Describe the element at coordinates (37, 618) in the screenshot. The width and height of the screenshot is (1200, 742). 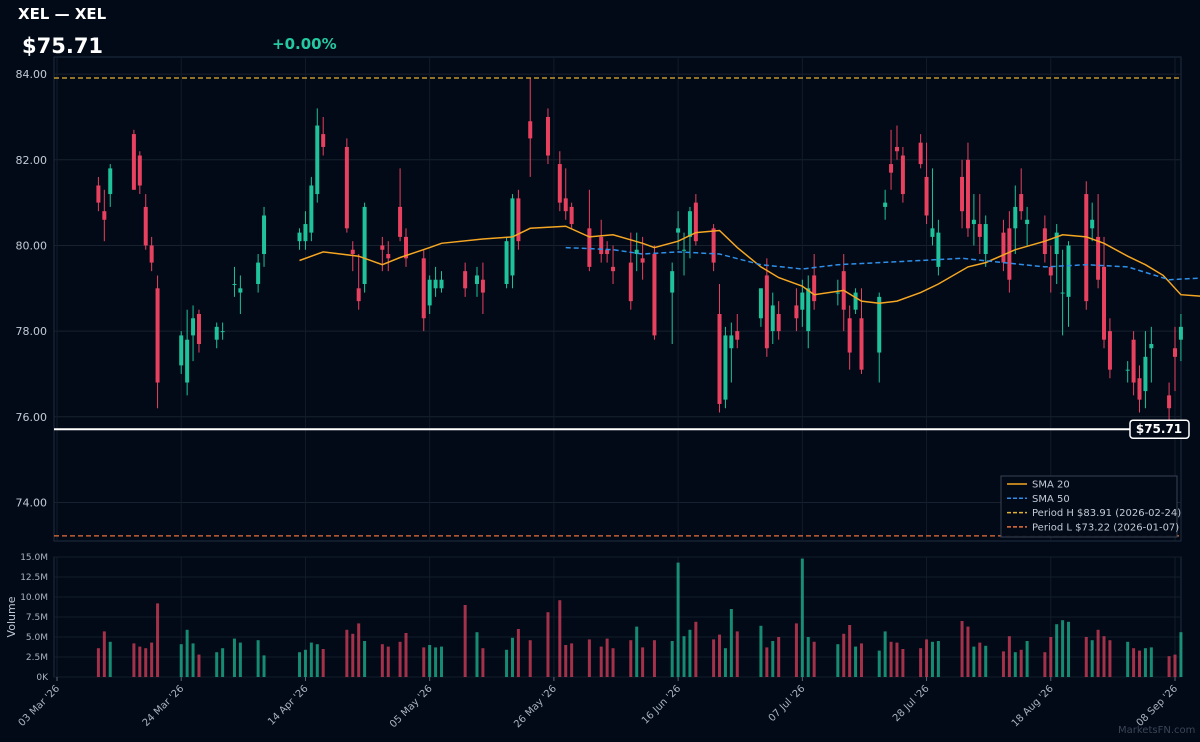
I see `volume-tick-label: 7.5M` at that location.